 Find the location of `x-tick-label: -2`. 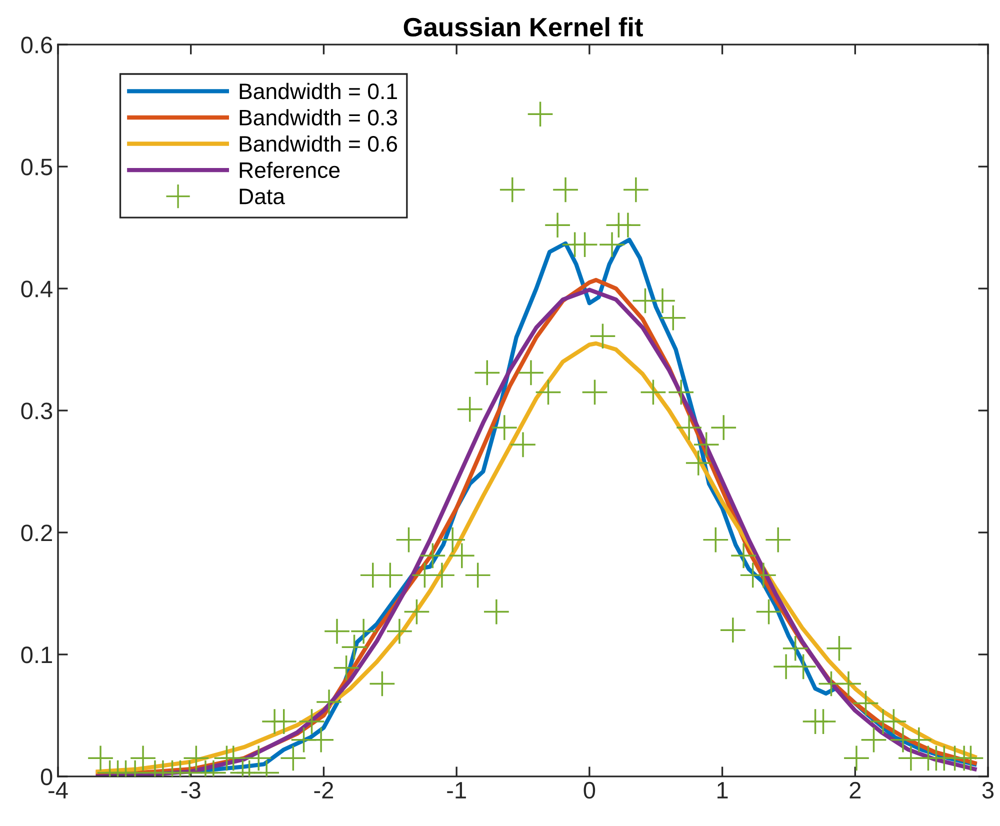

x-tick-label: -2 is located at coordinates (324, 790).